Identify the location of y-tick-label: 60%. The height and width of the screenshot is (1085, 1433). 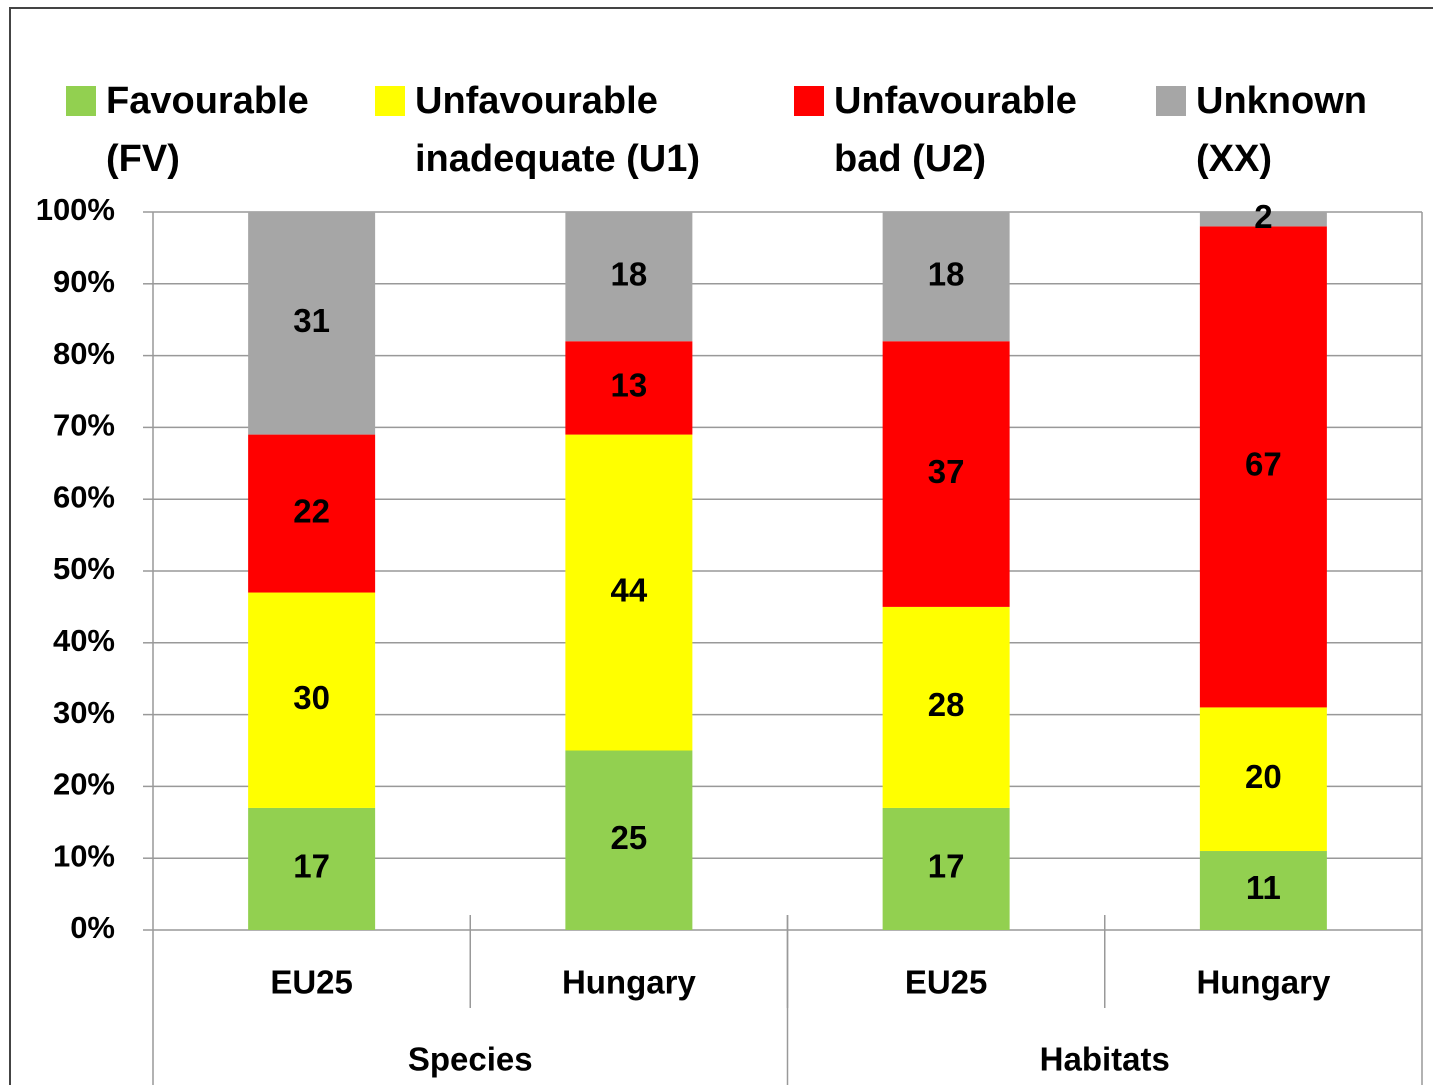
(84, 496).